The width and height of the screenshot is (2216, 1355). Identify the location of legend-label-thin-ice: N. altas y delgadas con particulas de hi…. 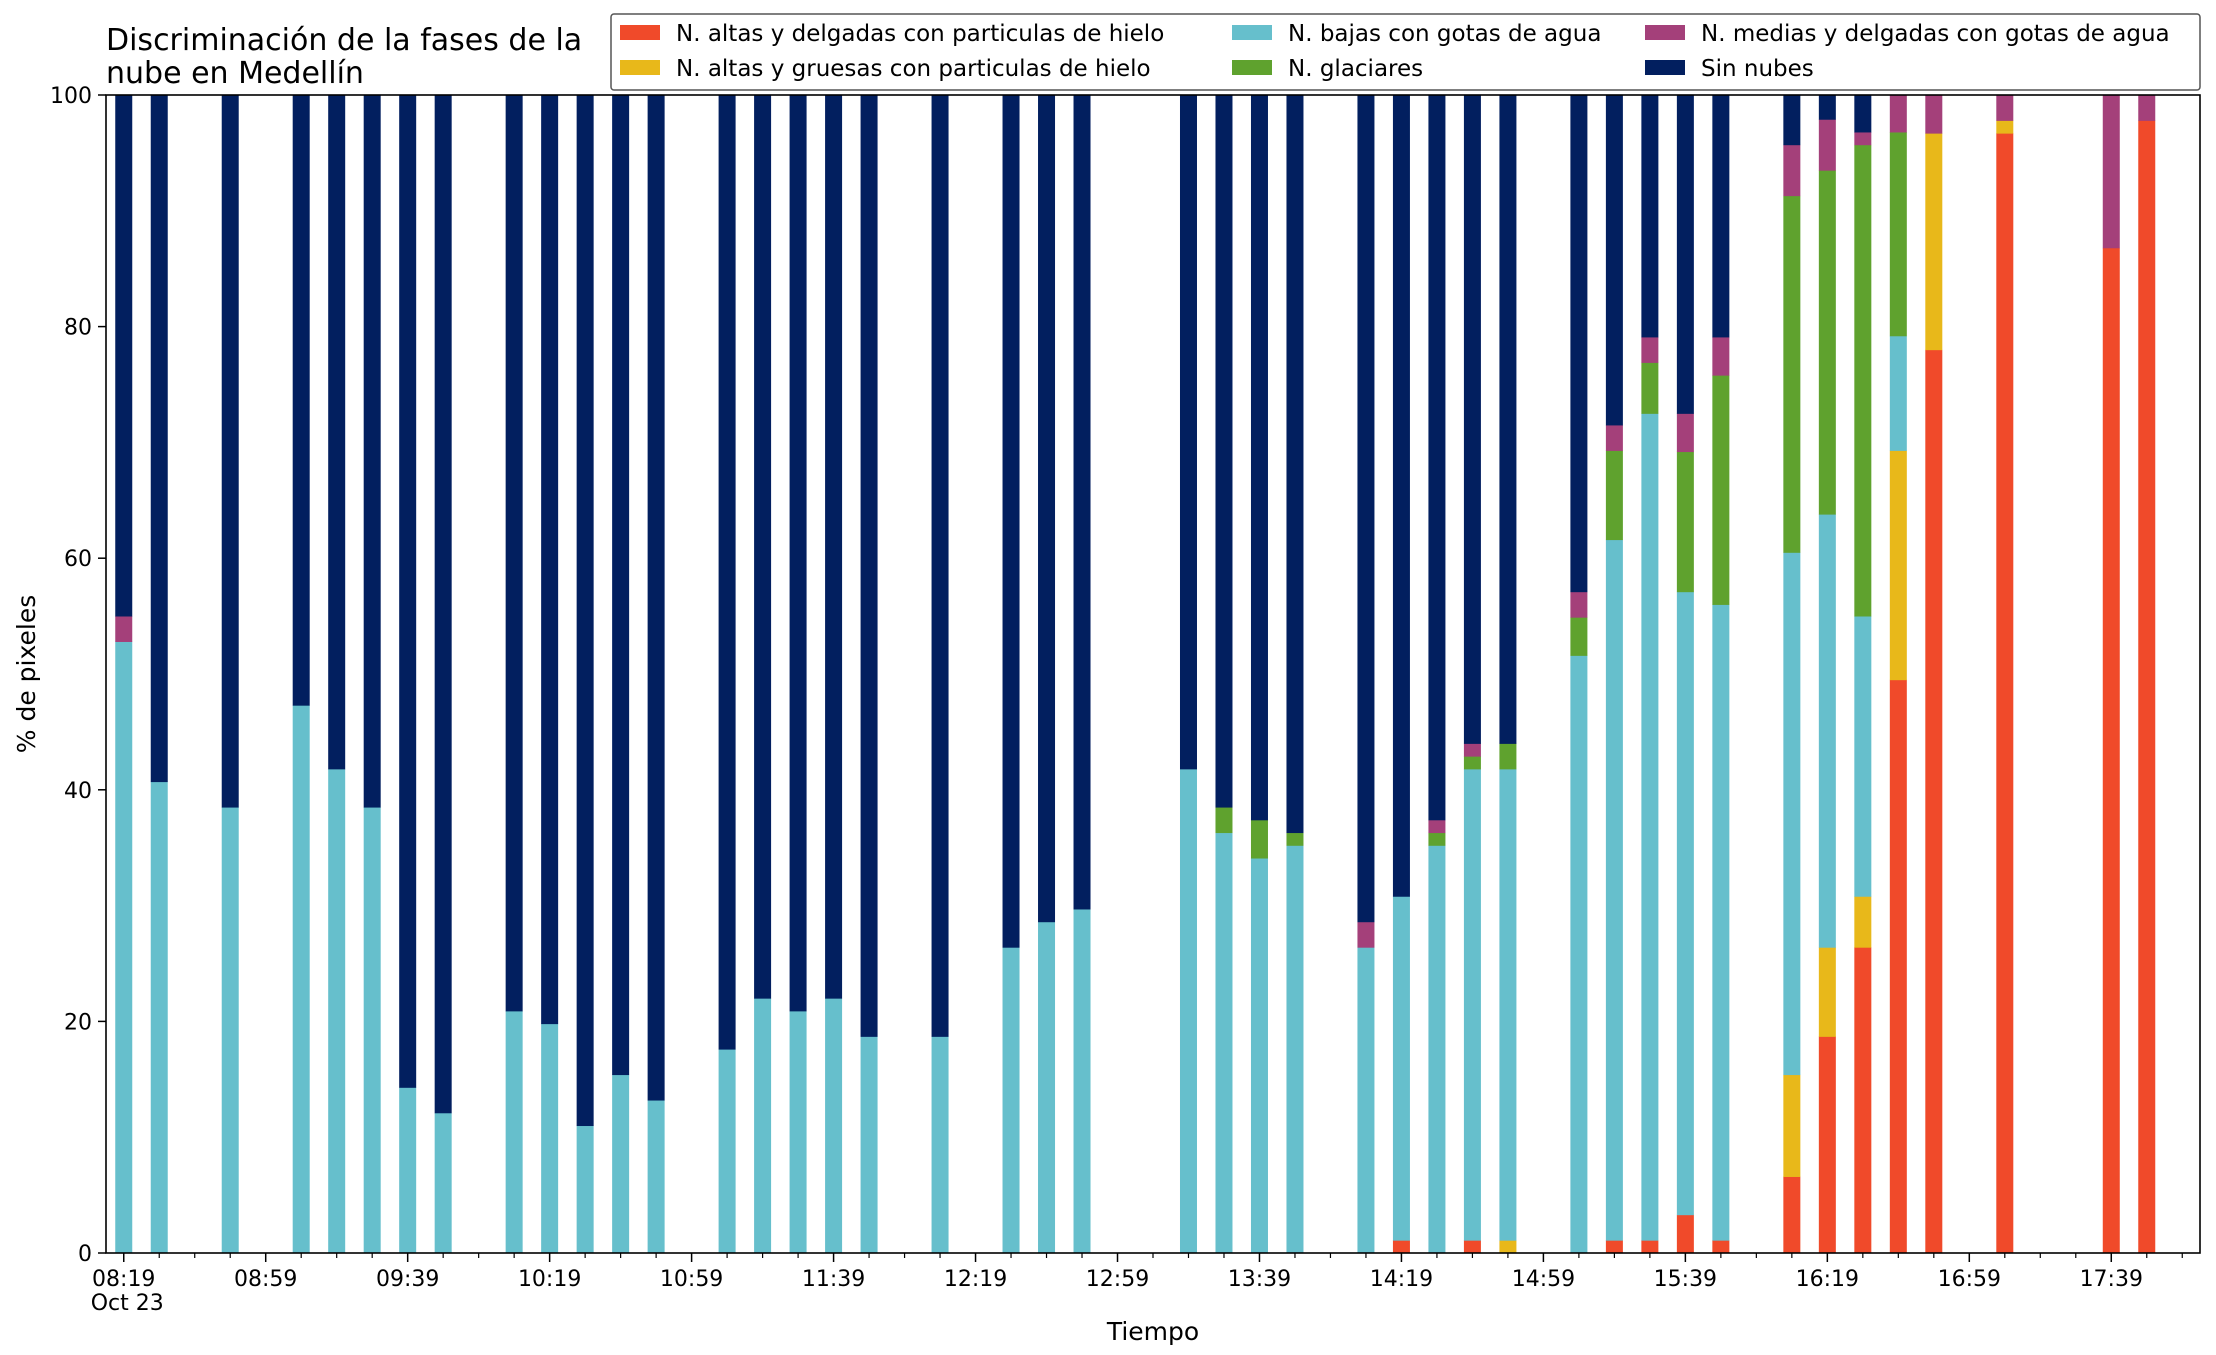
(920, 34).